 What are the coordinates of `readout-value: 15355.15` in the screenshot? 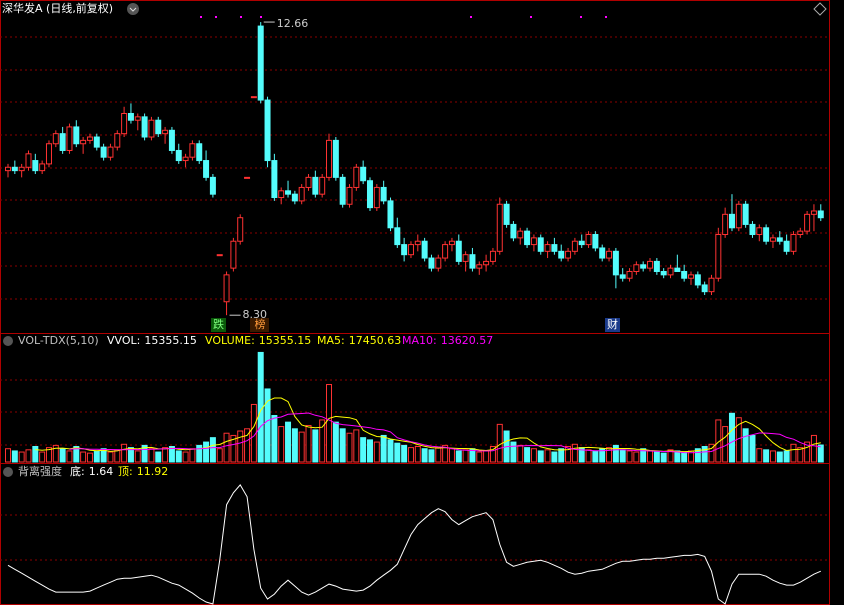 It's located at (170, 340).